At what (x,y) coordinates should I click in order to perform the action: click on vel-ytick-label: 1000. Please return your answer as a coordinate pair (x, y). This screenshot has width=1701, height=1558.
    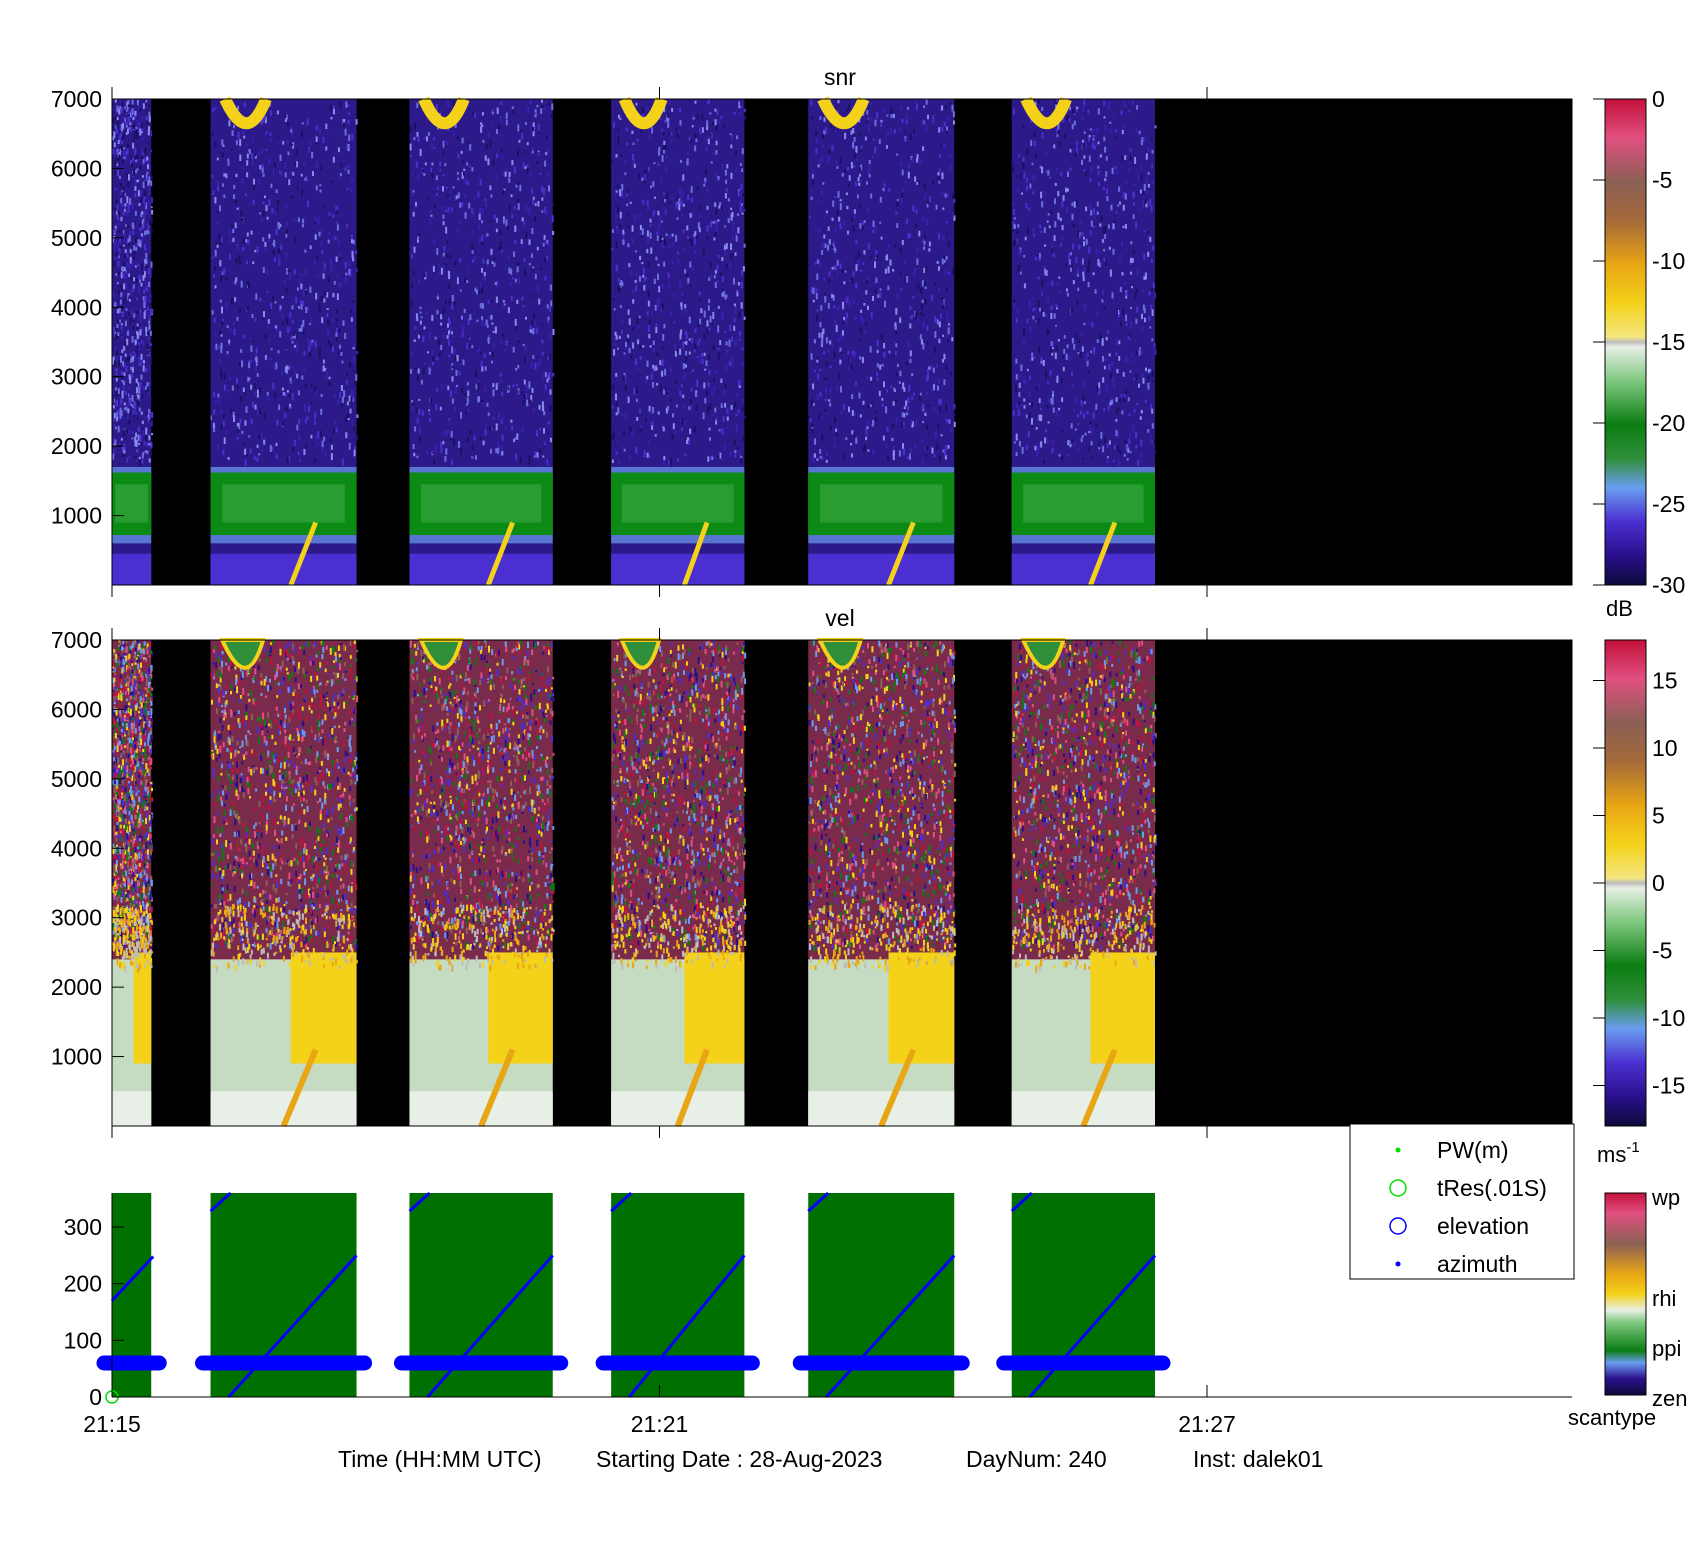
    Looking at the image, I should click on (76, 1057).